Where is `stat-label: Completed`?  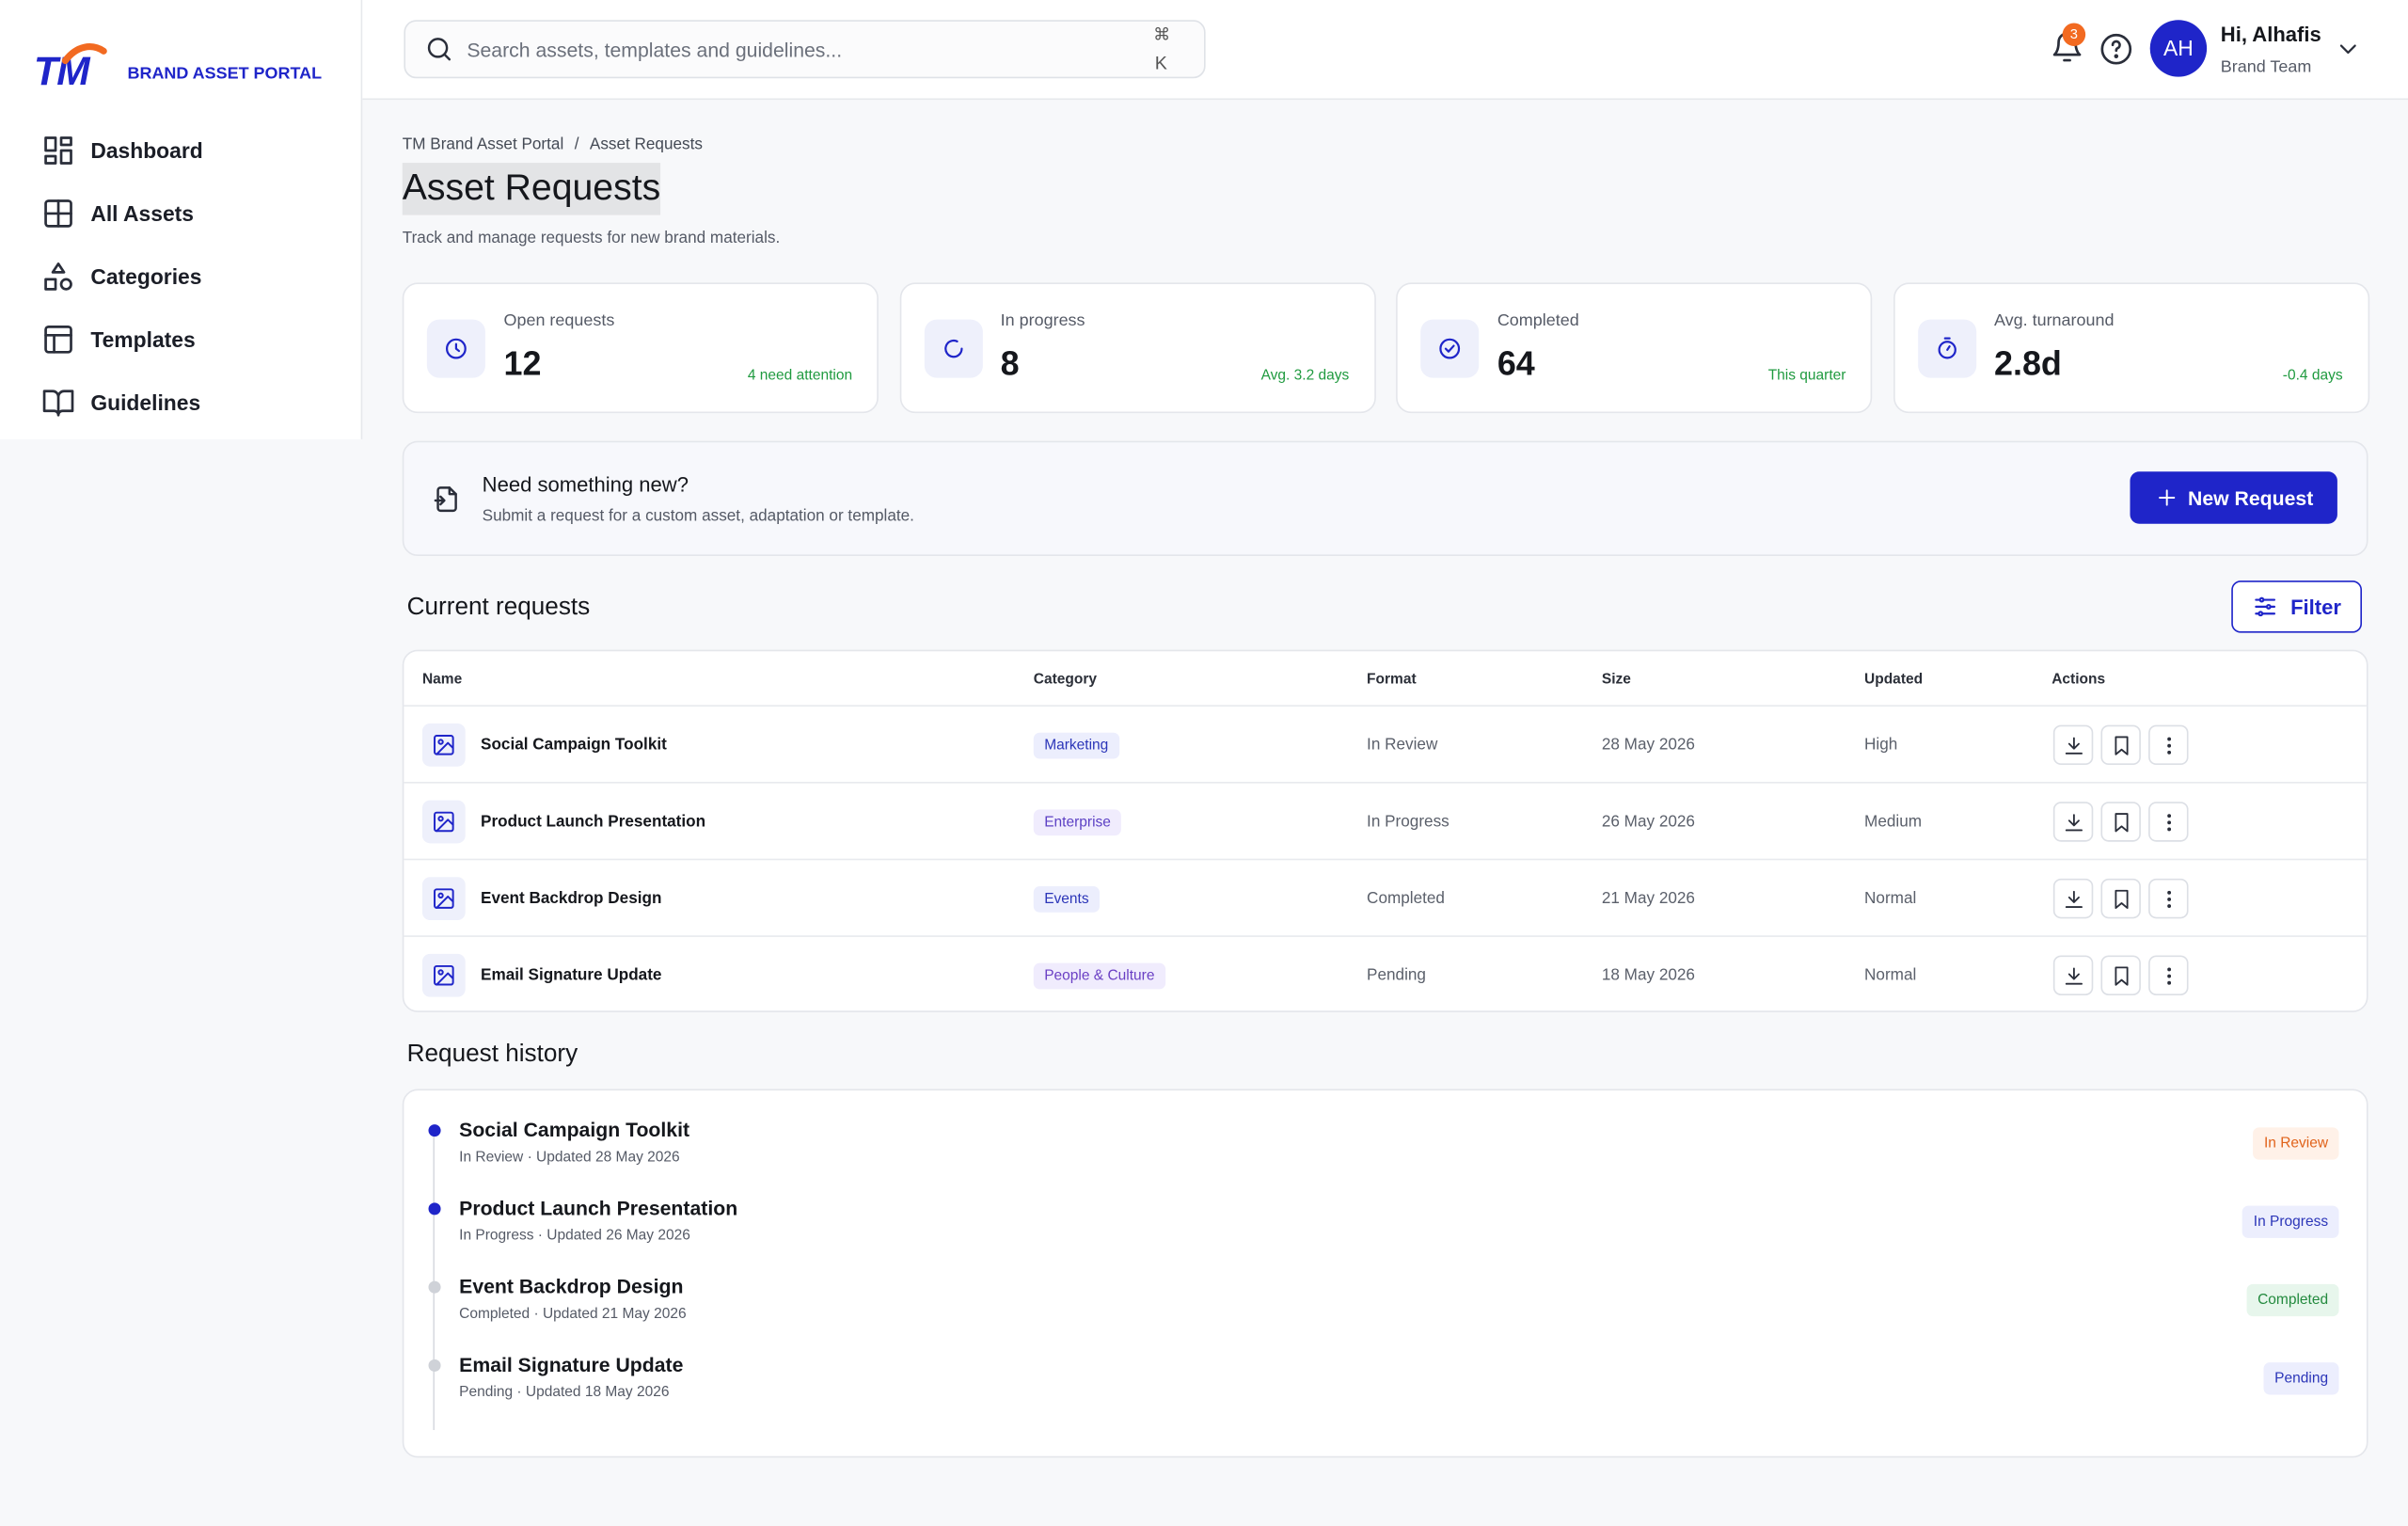 stat-label: Completed is located at coordinates (1538, 321).